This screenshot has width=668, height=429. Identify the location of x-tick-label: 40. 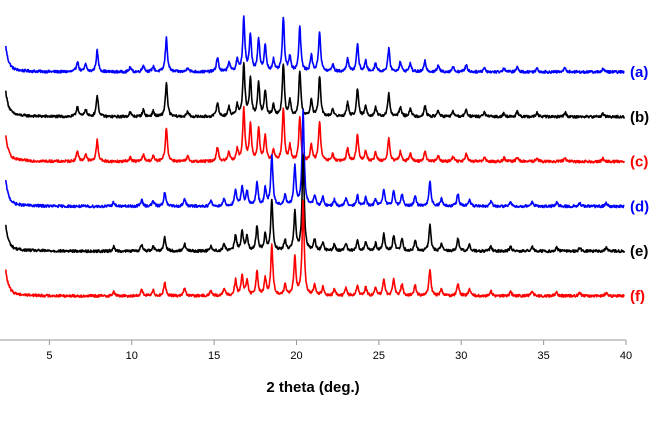
(626, 356).